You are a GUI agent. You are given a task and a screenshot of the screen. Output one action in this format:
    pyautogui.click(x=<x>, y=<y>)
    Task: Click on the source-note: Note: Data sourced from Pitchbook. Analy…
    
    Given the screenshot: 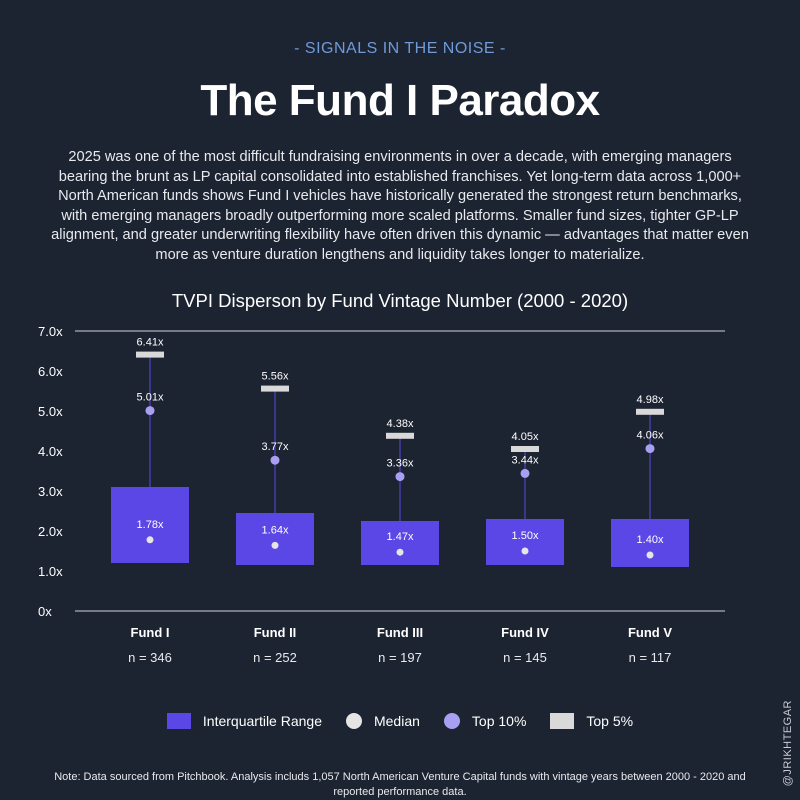 What is the action you would take?
    pyautogui.click(x=400, y=784)
    